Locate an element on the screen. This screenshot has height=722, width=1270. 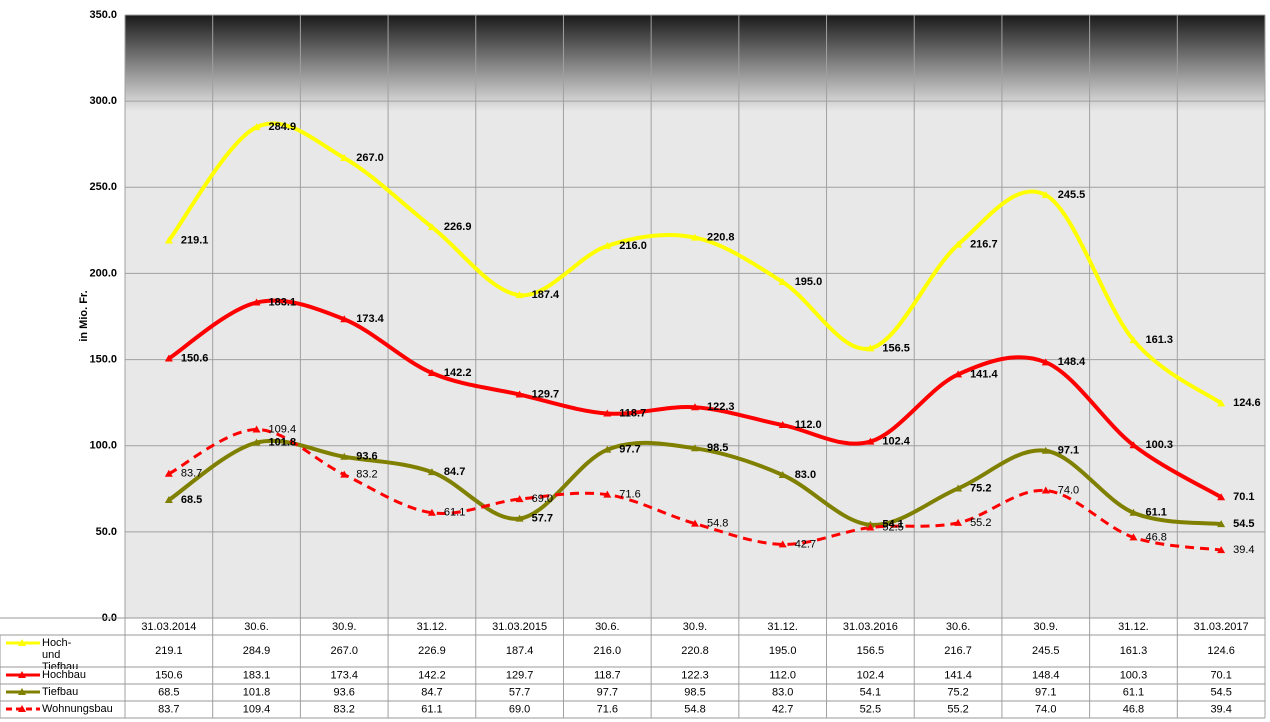
table-cell: 219.1 is located at coordinates (169, 651).